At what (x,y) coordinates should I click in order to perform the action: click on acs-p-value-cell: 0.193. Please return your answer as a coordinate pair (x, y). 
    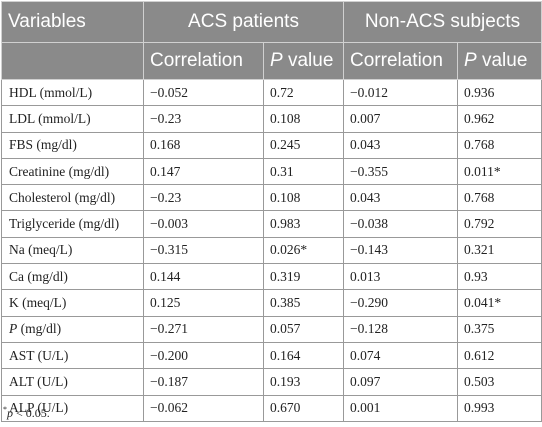
    Looking at the image, I should click on (303, 382).